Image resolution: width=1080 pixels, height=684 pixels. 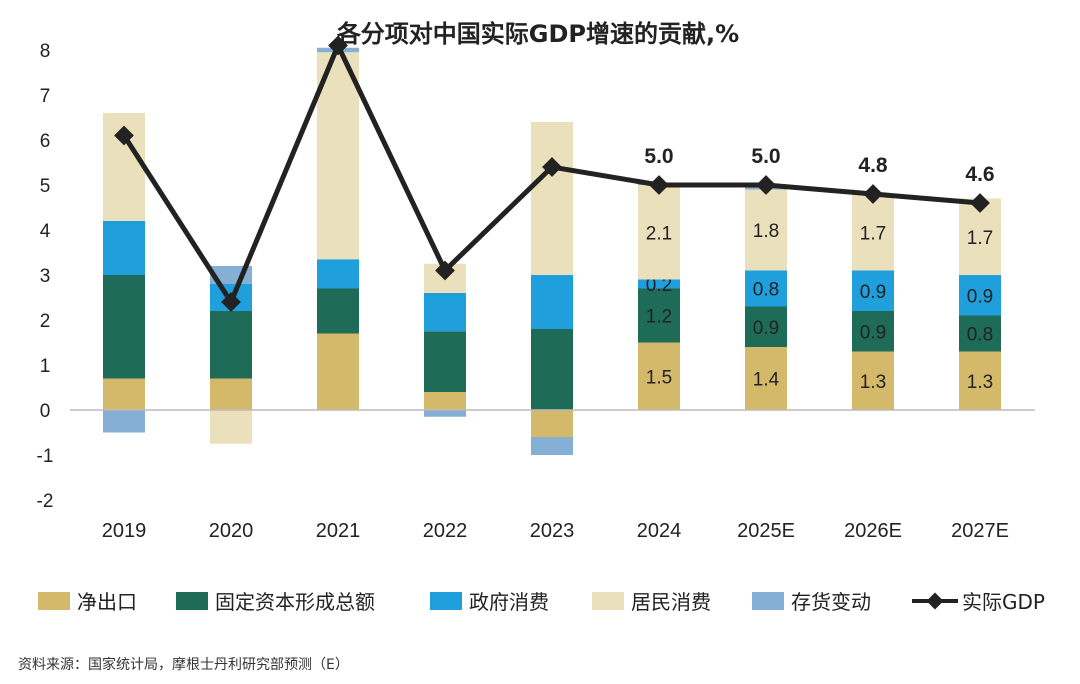 I want to click on gdp-label: 4.6, so click(x=979, y=174).